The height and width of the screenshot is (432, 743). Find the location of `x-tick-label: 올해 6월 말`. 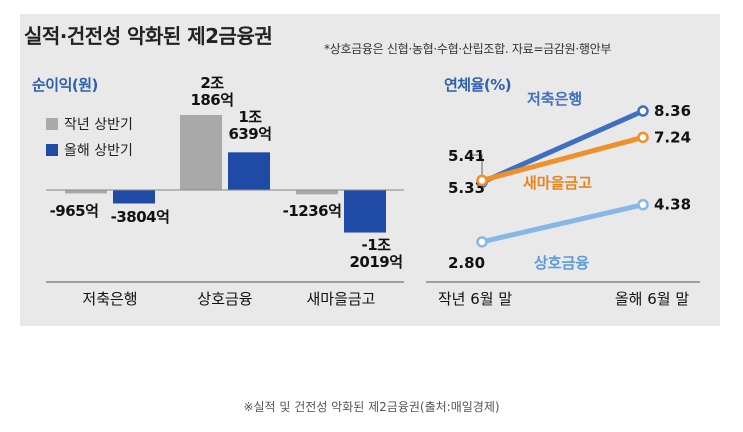

x-tick-label: 올해 6월 말 is located at coordinates (652, 299).